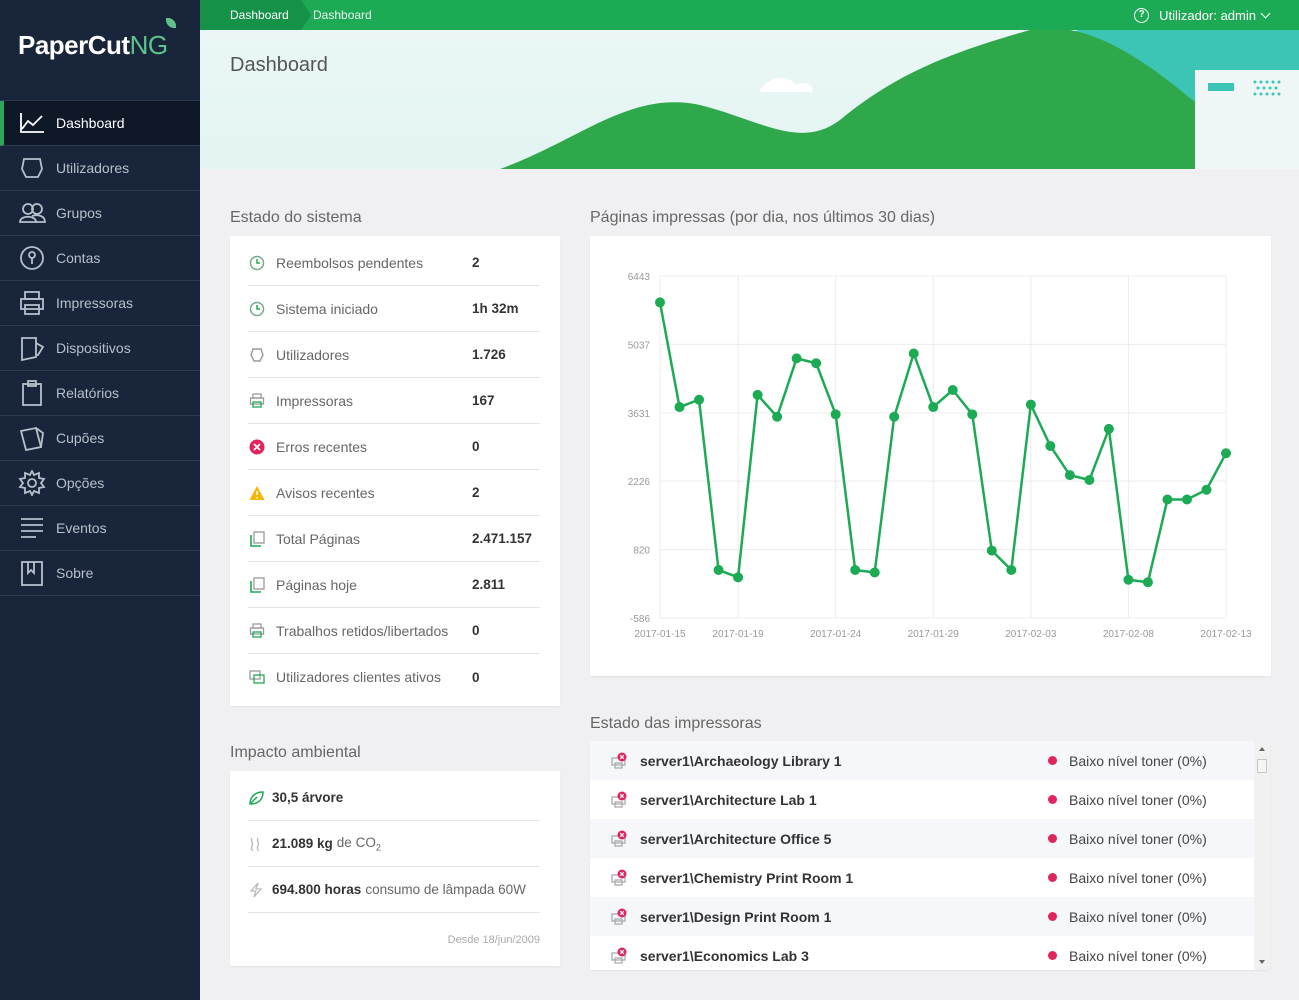 This screenshot has width=1299, height=1000. Describe the element at coordinates (255, 15) in the screenshot. I see `breadcrumb-home: Dashboard` at that location.